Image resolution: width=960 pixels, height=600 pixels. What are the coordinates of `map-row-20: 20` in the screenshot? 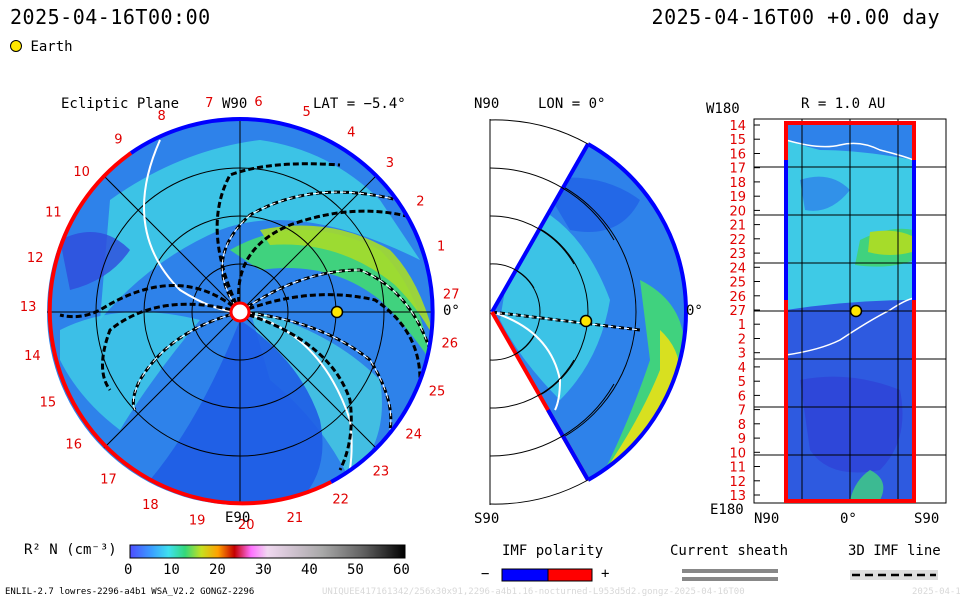 It's located at (737, 211).